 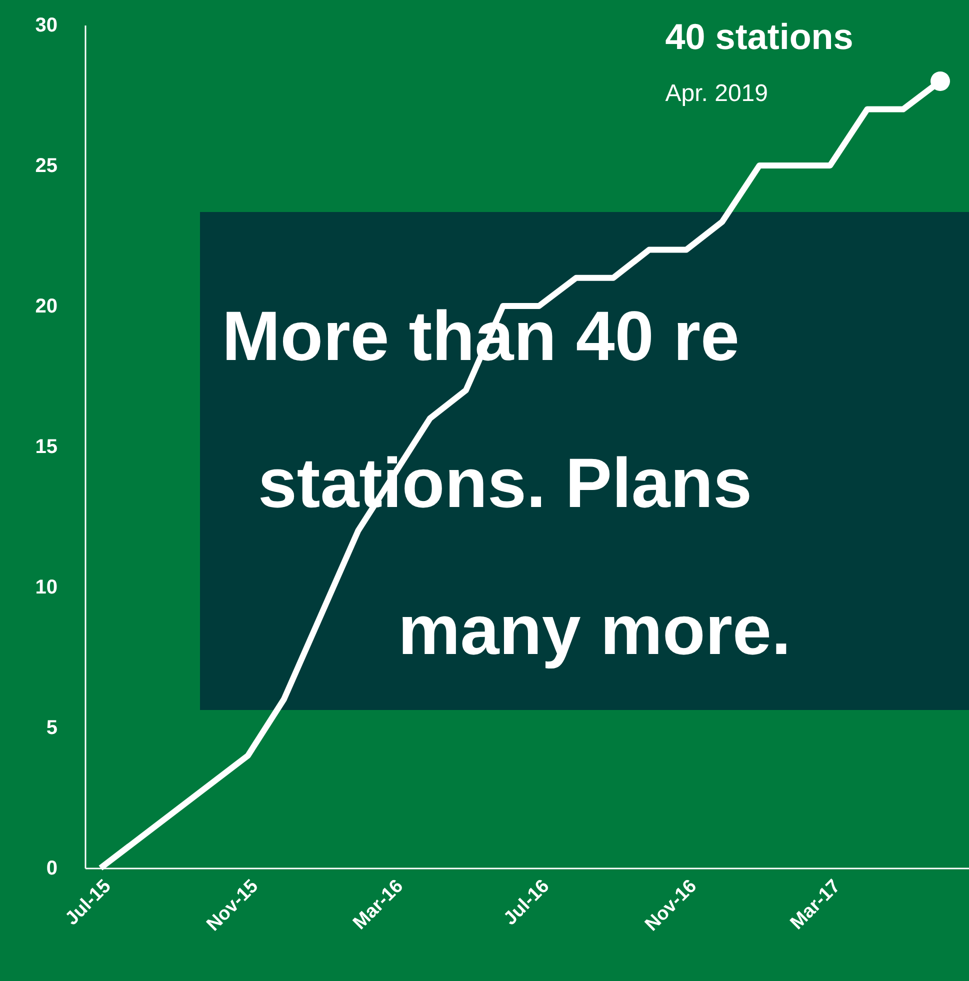 I want to click on y-tick-label: 15, so click(x=46, y=447).